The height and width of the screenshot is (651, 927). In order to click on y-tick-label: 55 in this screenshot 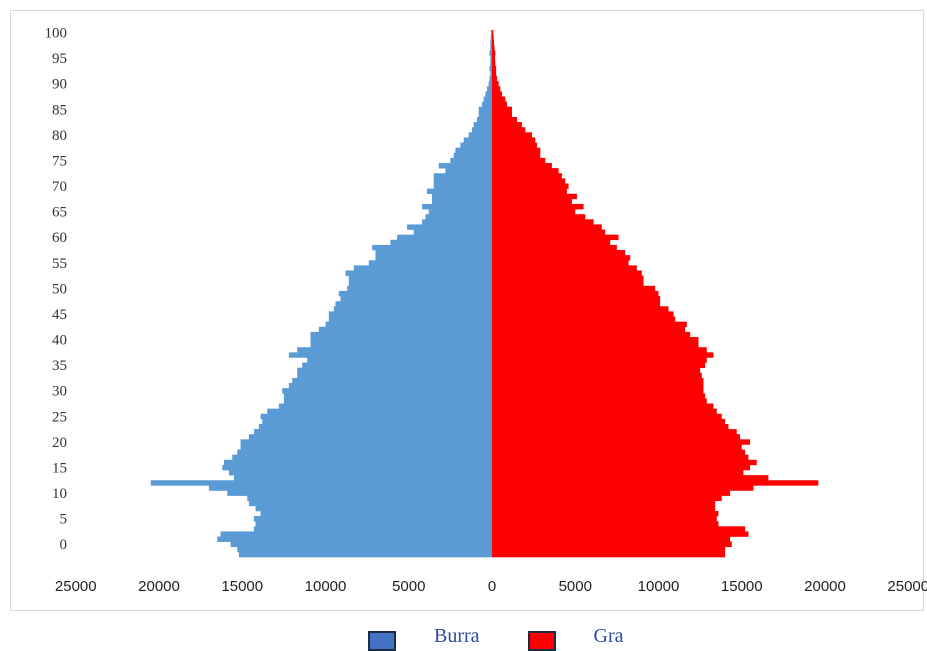, I will do `click(59, 264)`.